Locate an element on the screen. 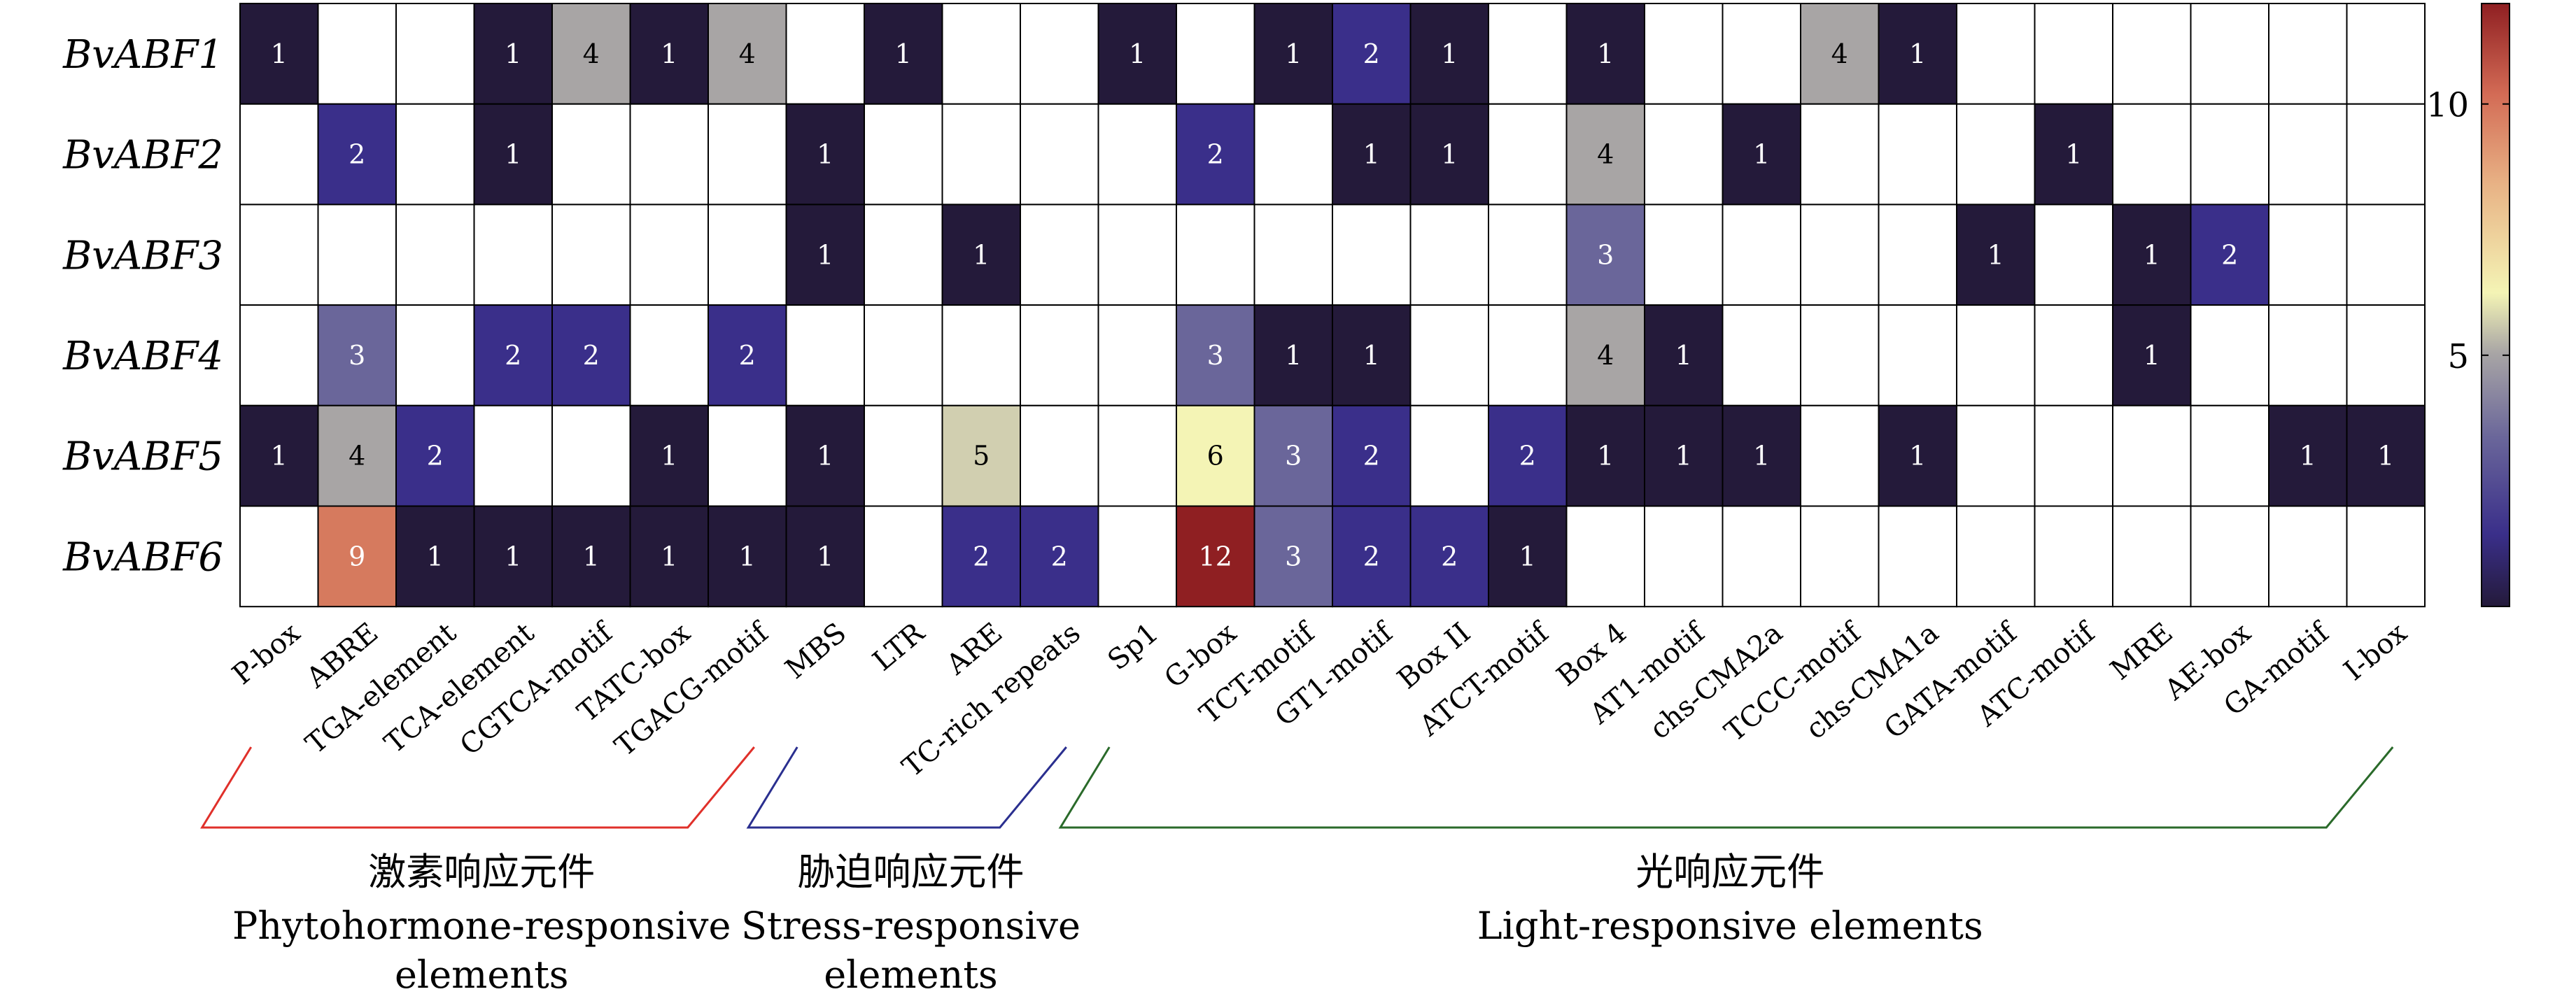 Image resolution: width=2576 pixels, height=994 pixels. row-labels: BvABF1 BvABF2 BvABF3 BvABF4 BvABF5 BvABF6 is located at coordinates (142, 306).